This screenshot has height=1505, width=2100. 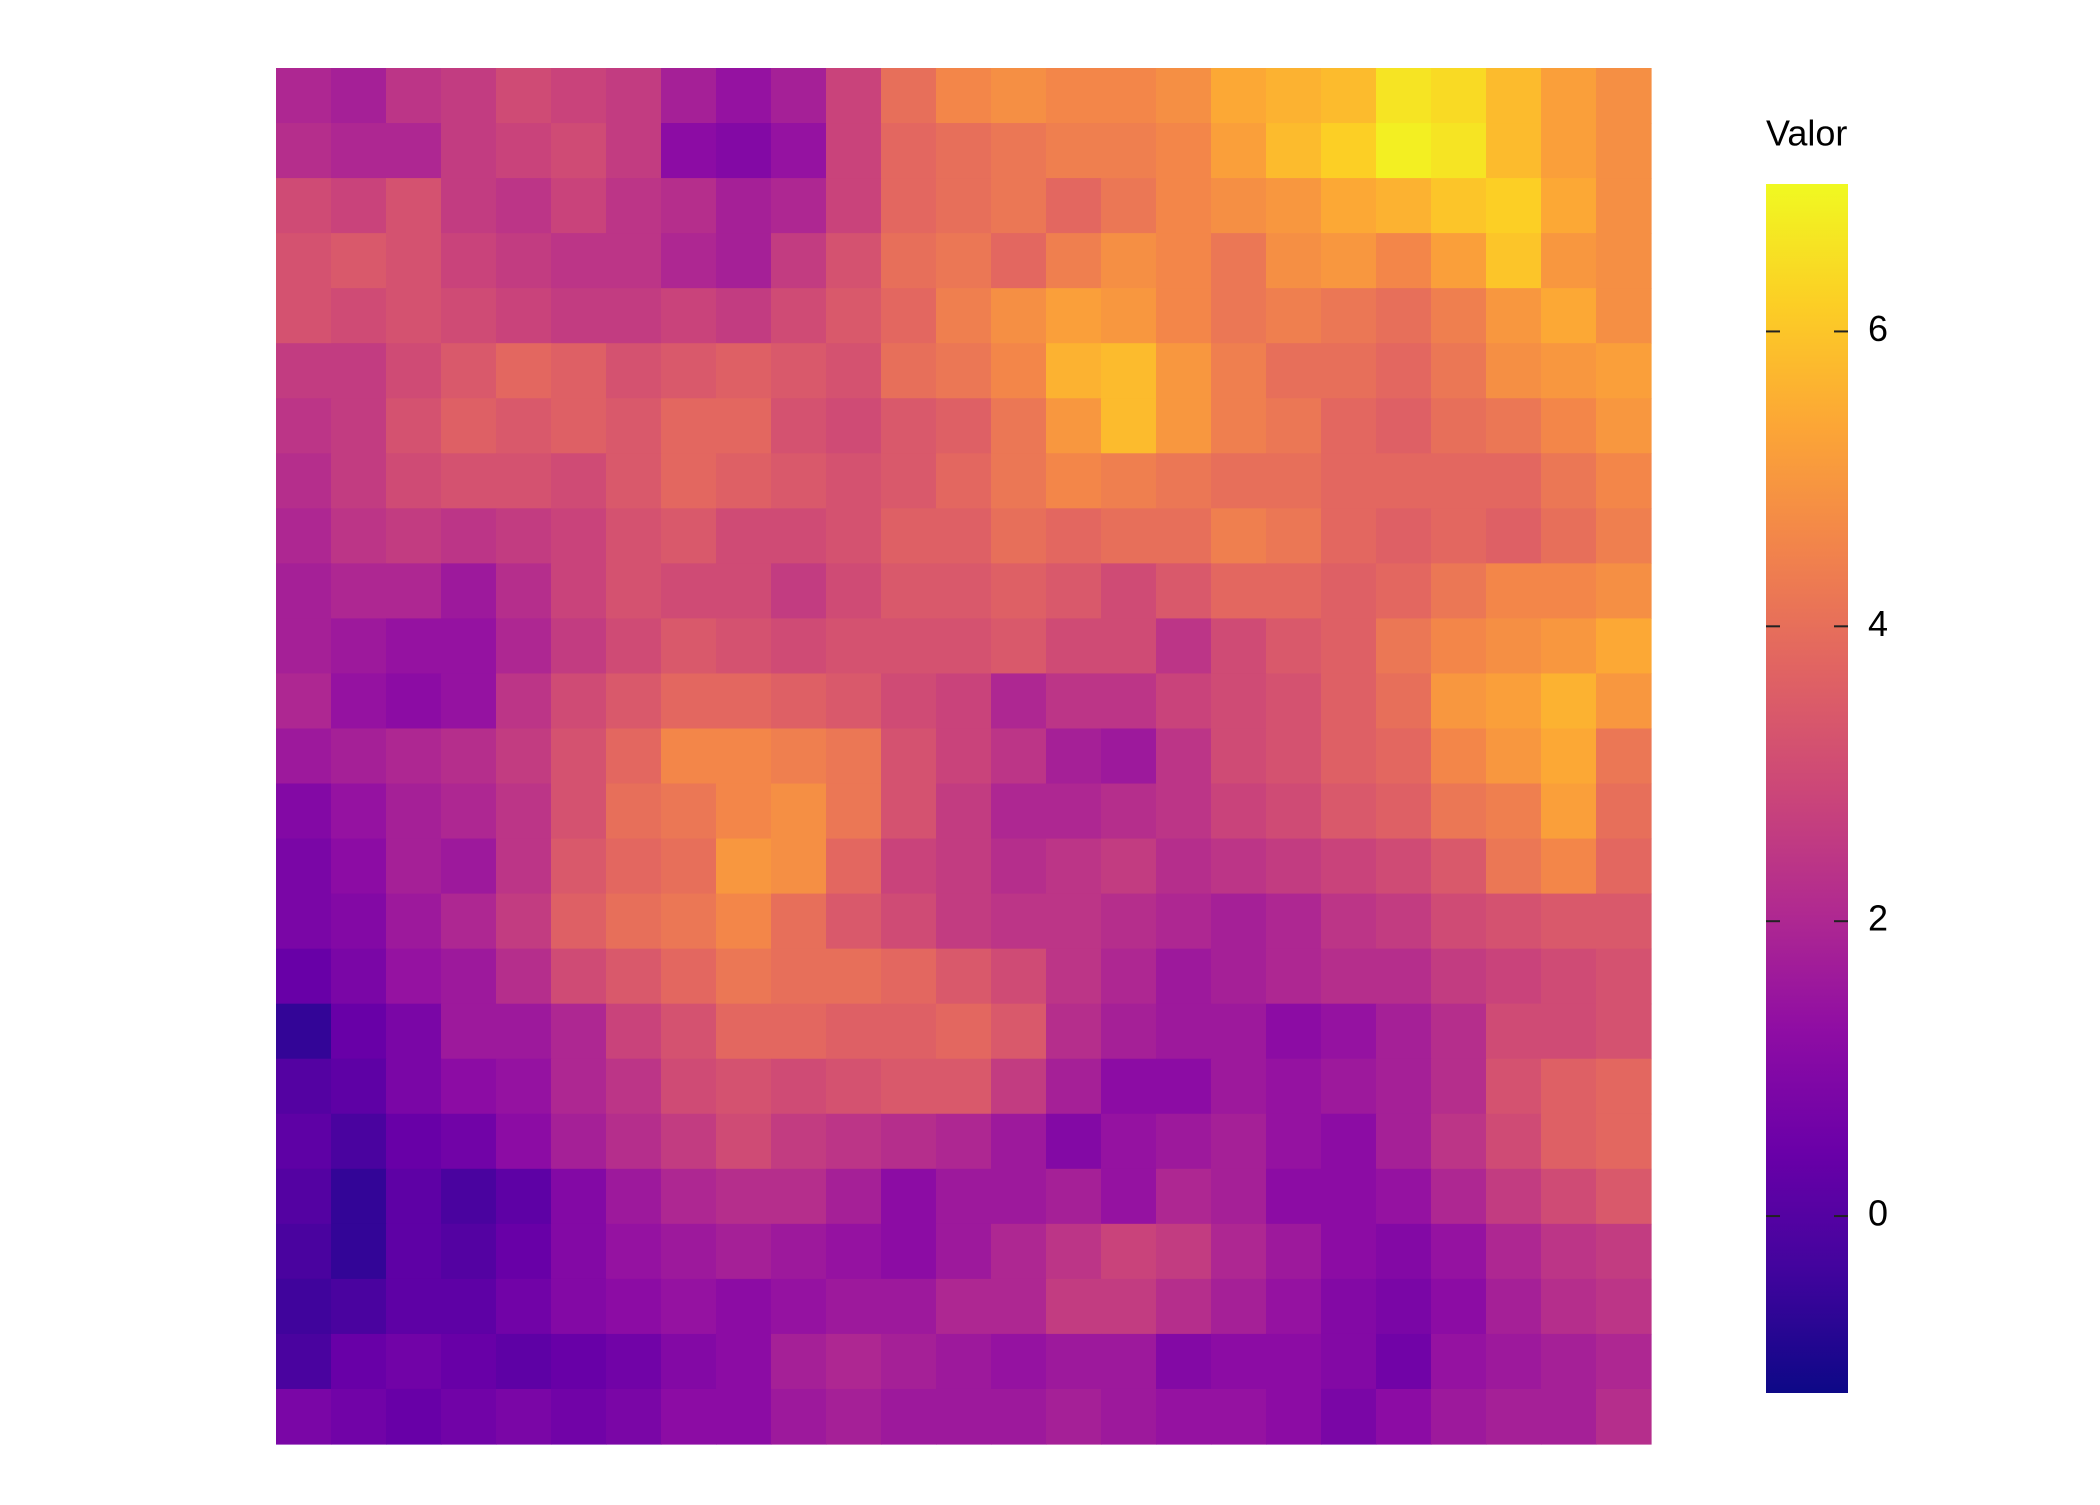 What do you see at coordinates (1878, 623) in the screenshot?
I see `colorbar-tick-label: 4` at bounding box center [1878, 623].